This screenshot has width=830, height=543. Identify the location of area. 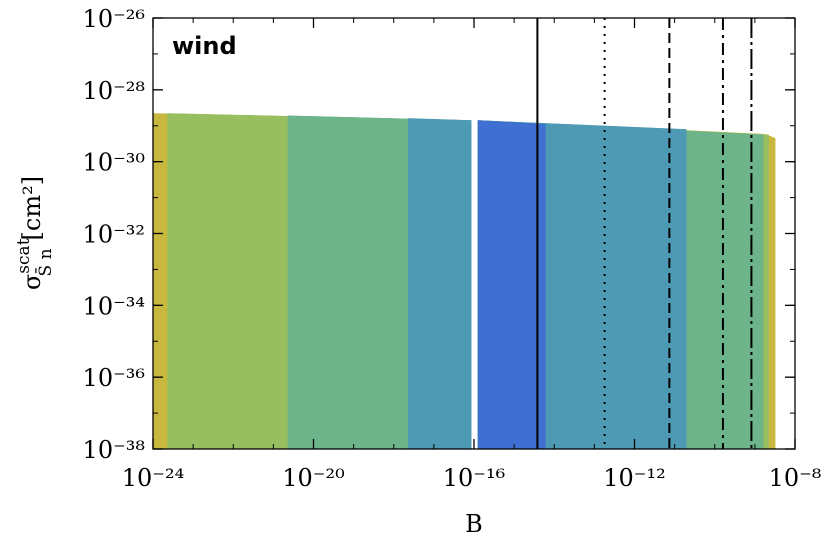
(511, 285).